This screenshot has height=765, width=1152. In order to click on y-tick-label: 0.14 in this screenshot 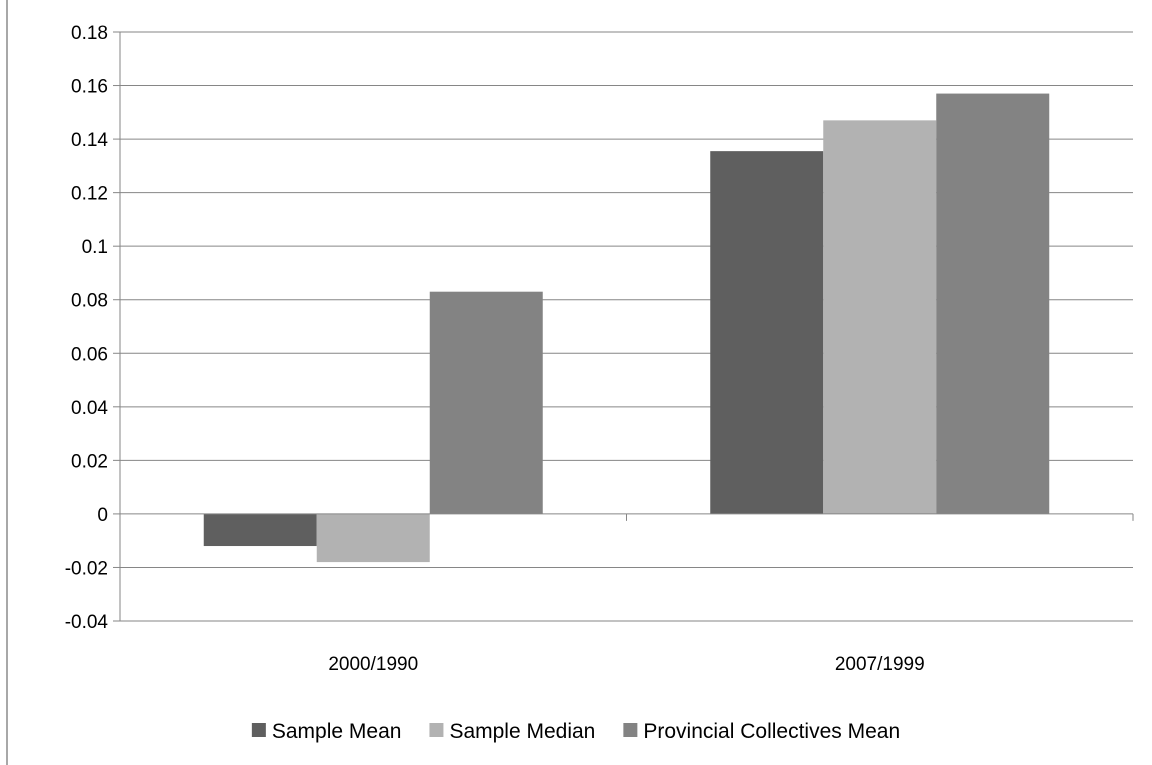, I will do `click(89, 140)`.